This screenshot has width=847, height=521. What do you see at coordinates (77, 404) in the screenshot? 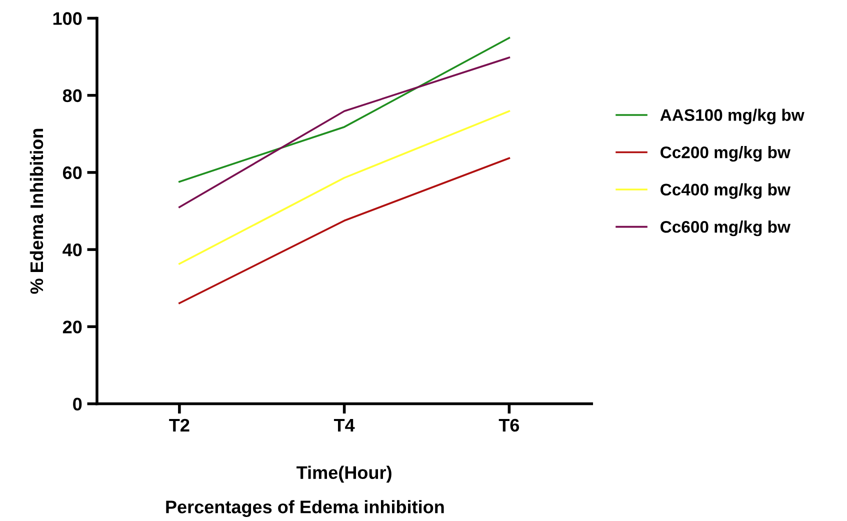
I see `y-tick-label: 0` at bounding box center [77, 404].